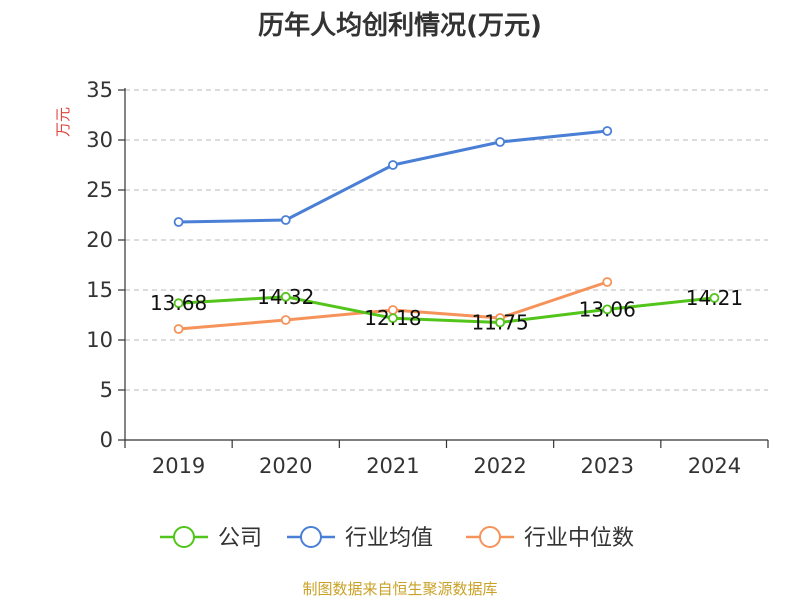 Image resolution: width=800 pixels, height=600 pixels. I want to click on y-tick-label: 35, so click(99, 90).